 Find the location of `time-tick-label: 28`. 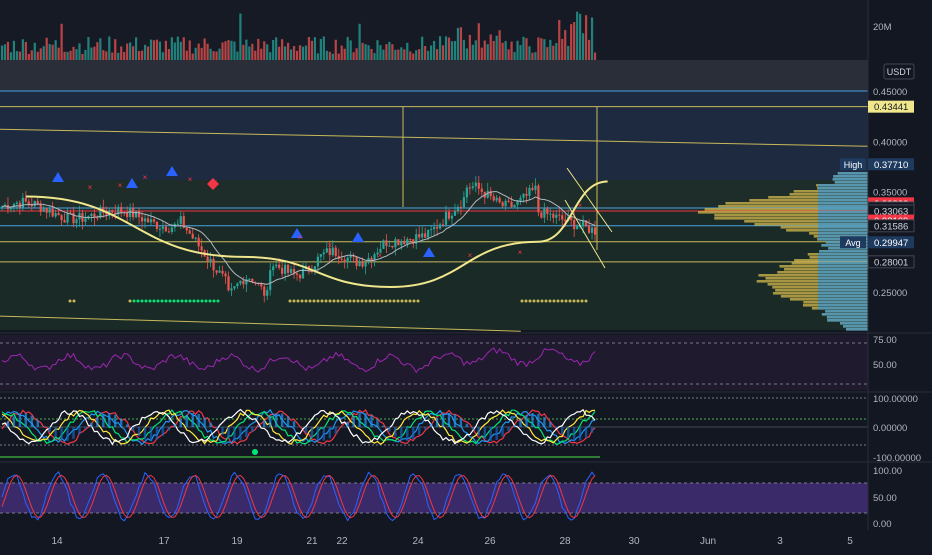

time-tick-label: 28 is located at coordinates (565, 541).